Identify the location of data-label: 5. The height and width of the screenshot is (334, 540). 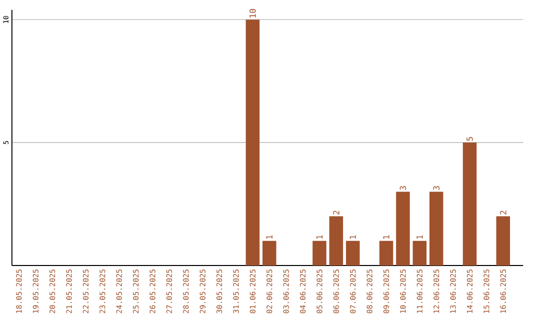
(469, 138).